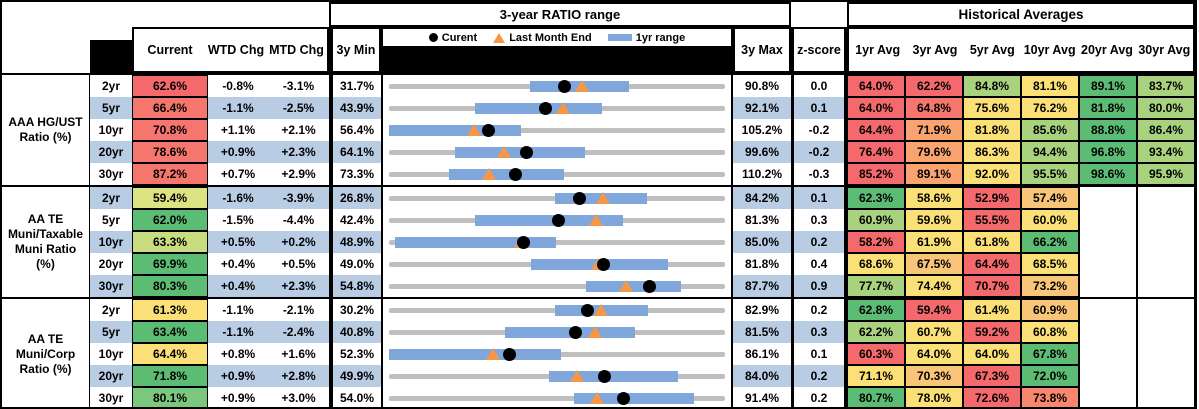 This screenshot has height=409, width=1199. Describe the element at coordinates (165, 14) in the screenshot. I see `header-corner-spacer` at that location.